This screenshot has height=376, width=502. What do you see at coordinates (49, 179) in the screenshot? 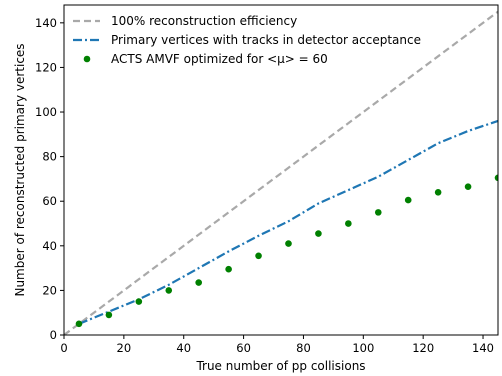
I see `y-axis: 0 20 40 60 80 100 120 140` at bounding box center [49, 179].